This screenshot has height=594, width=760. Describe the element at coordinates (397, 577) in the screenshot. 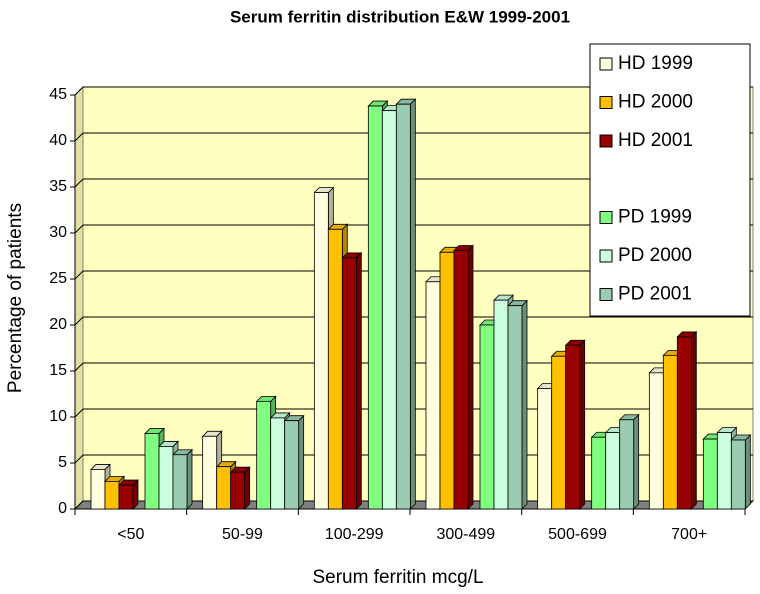

I see `x-axis-label: Serum ferritin mcg/L` at that location.